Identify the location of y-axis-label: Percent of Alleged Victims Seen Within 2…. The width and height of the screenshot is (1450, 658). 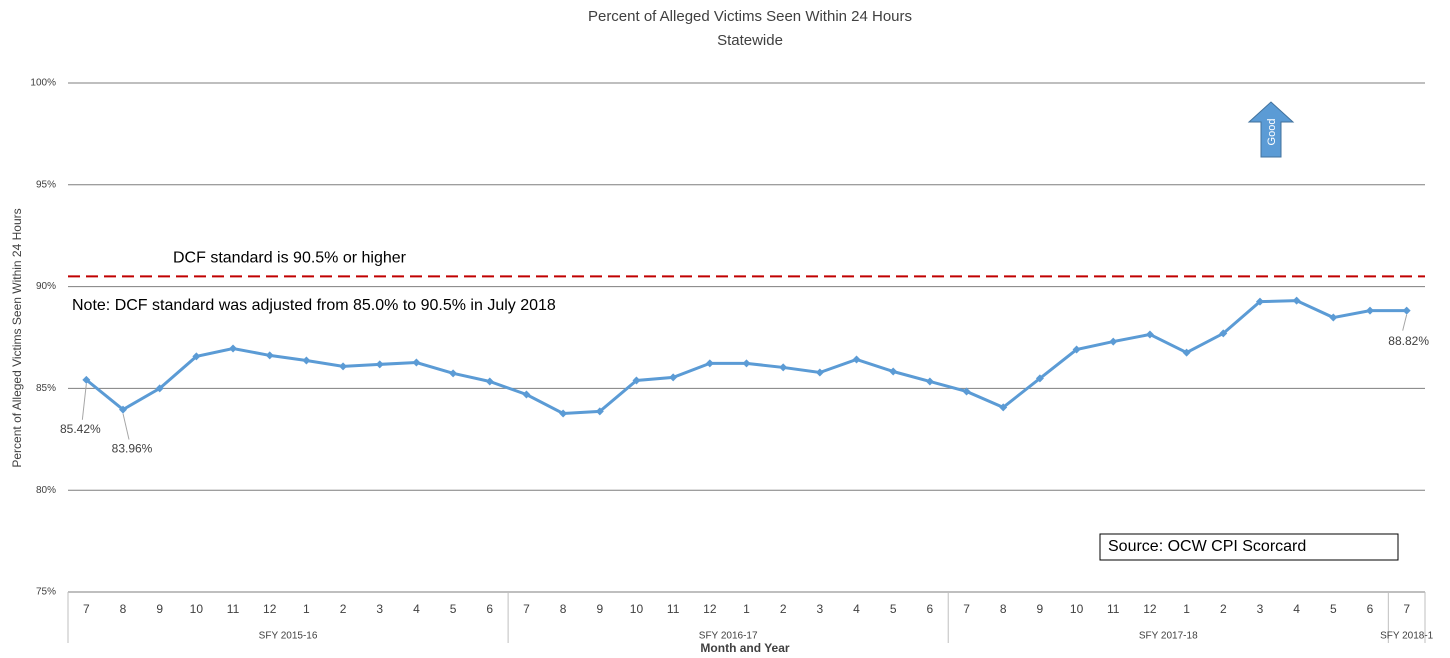
(17, 337).